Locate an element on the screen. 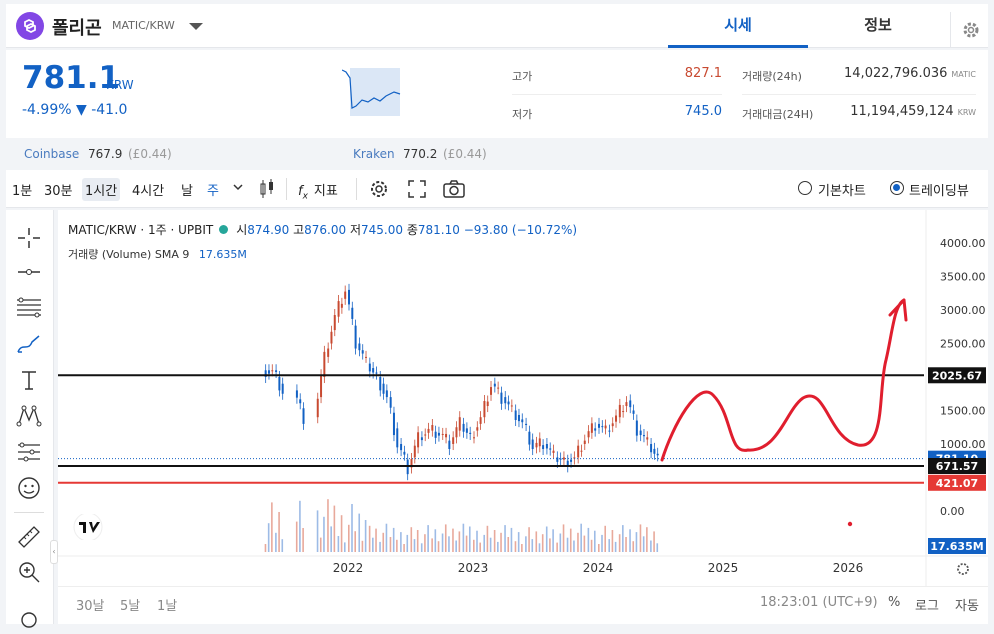 This screenshot has height=634, width=994. chart-toolbar: 1분 30분 1시간 4시간 날 주 fx 지표 기본차트 트레이딩뷰 is located at coordinates (497, 189).